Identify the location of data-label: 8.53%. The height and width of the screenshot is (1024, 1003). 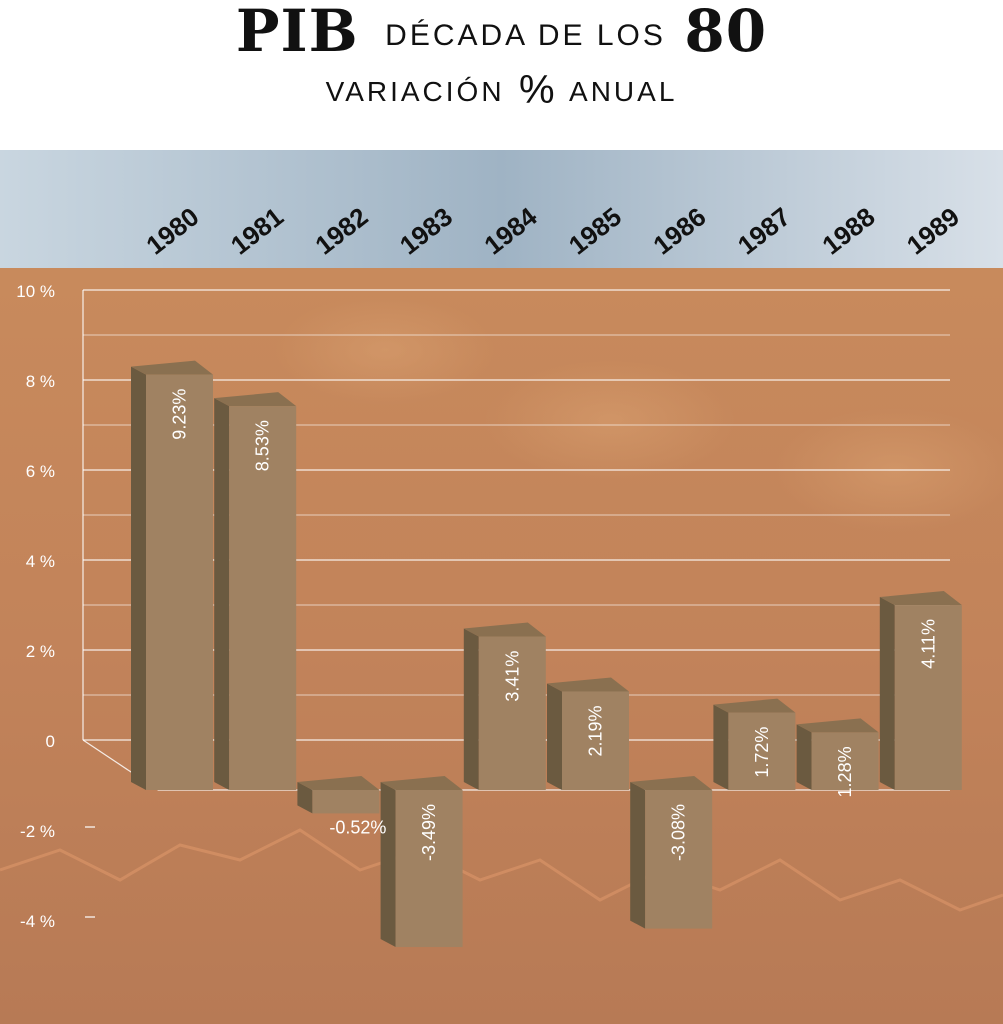
(263, 445).